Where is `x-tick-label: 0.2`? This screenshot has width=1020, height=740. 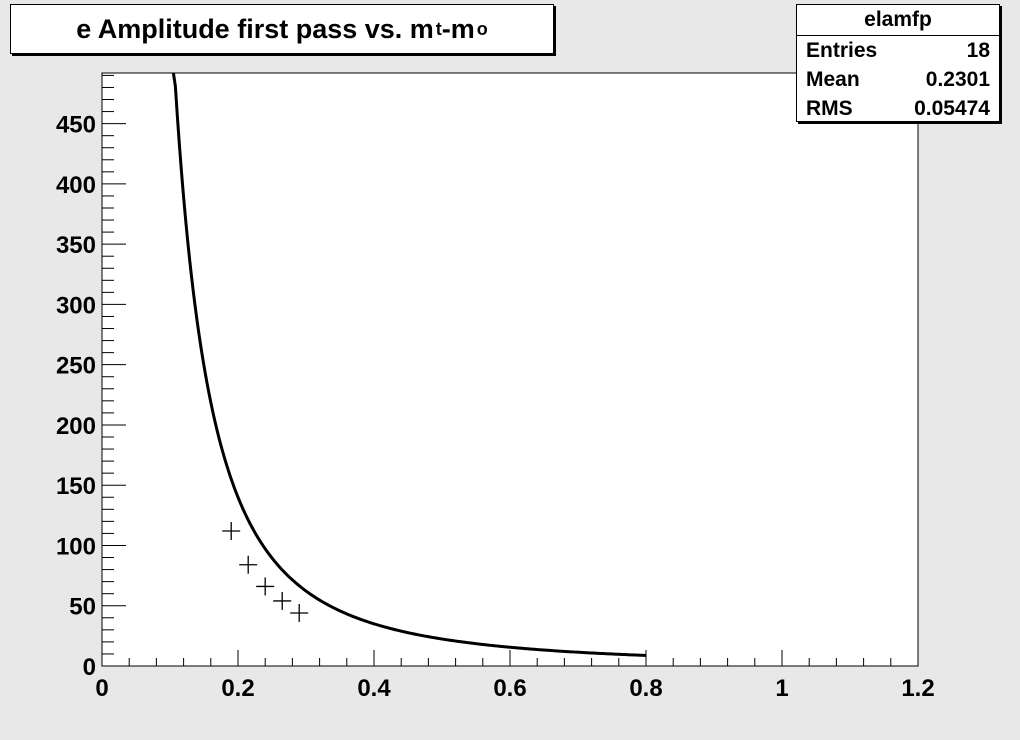
x-tick-label: 0.2 is located at coordinates (237, 688).